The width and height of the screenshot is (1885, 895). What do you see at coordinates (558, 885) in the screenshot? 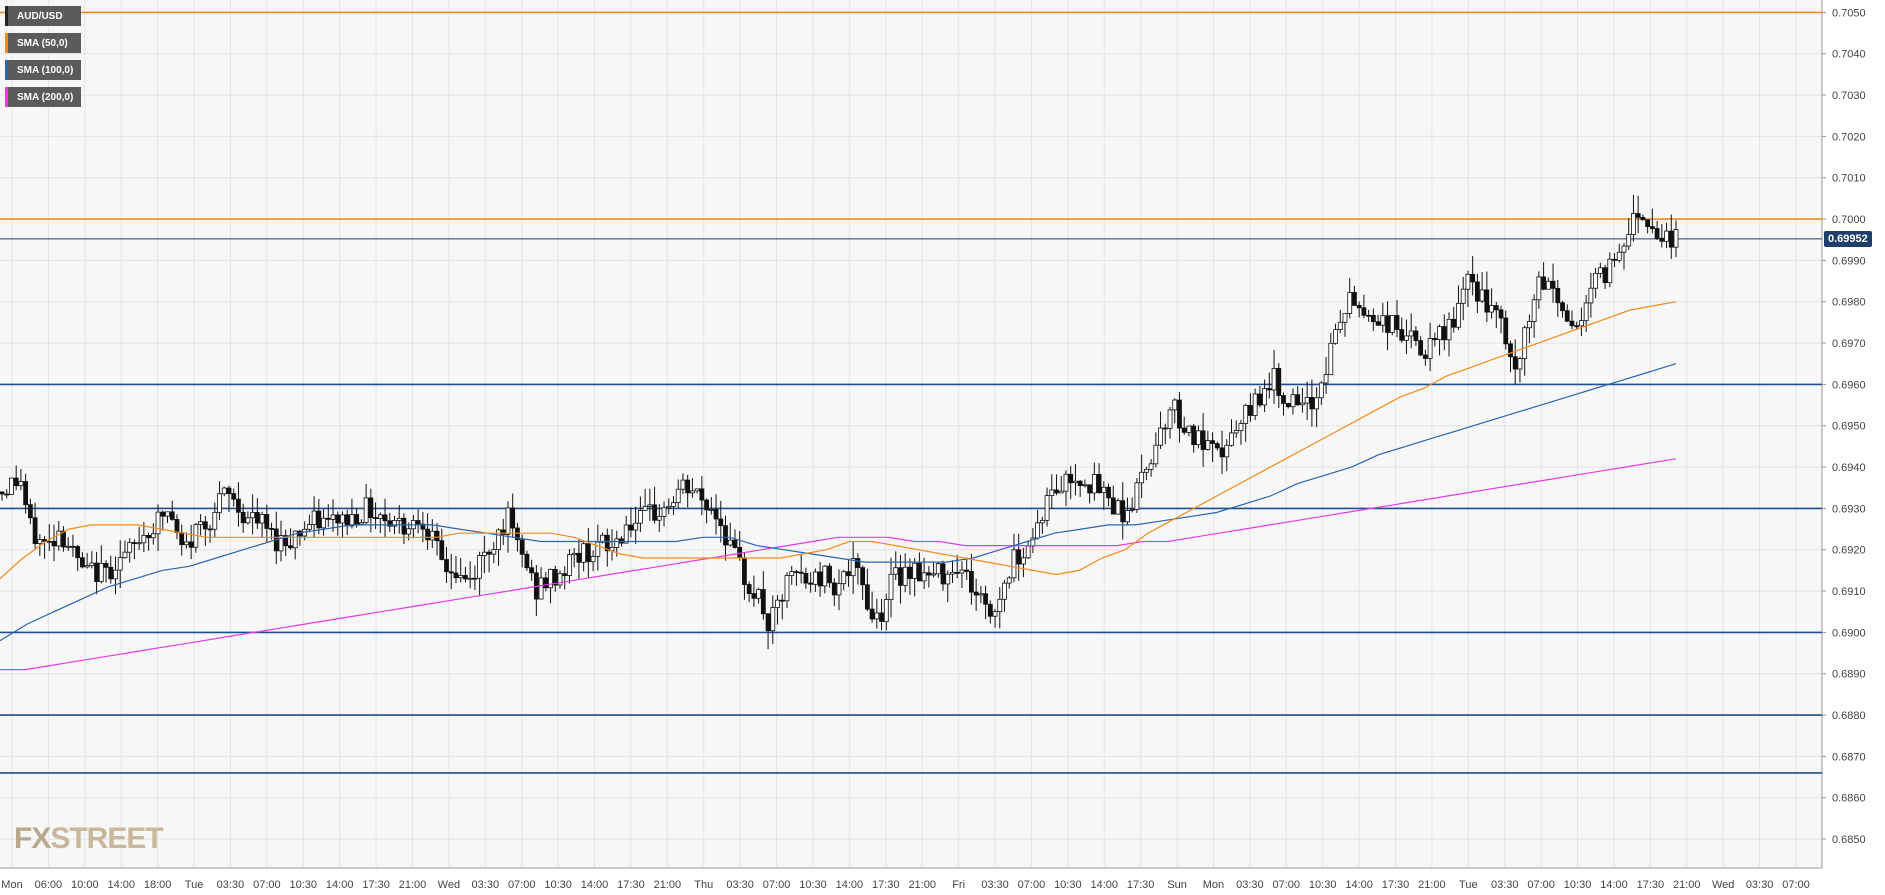
I see `x-tick-label: 10:30` at bounding box center [558, 885].